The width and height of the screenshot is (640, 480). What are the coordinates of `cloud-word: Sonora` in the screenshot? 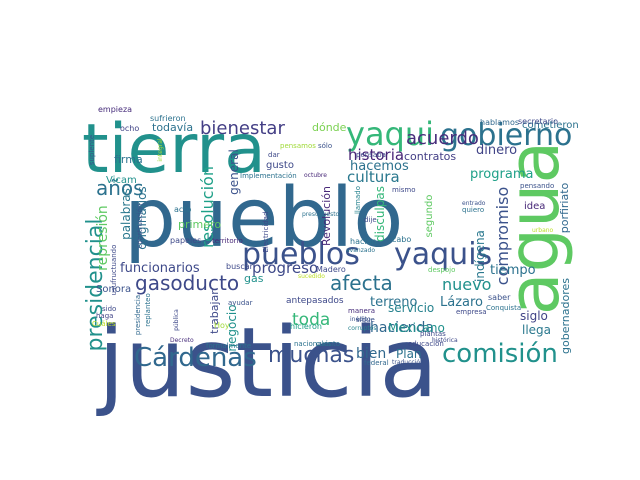 It's located at (113, 289).